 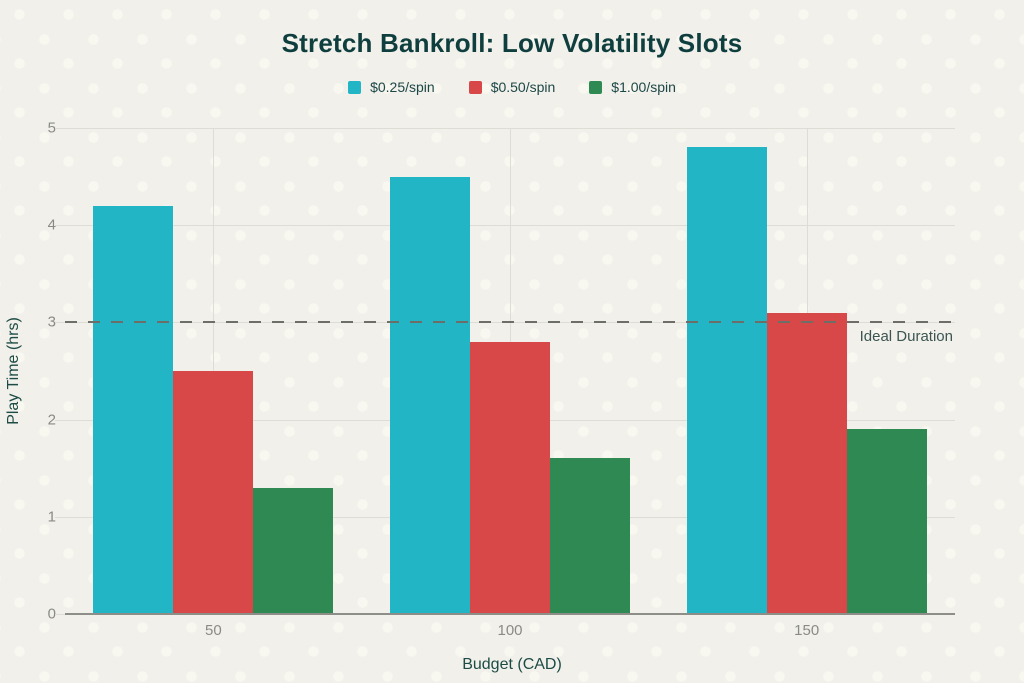 What do you see at coordinates (51, 517) in the screenshot?
I see `y-tick-label: 1` at bounding box center [51, 517].